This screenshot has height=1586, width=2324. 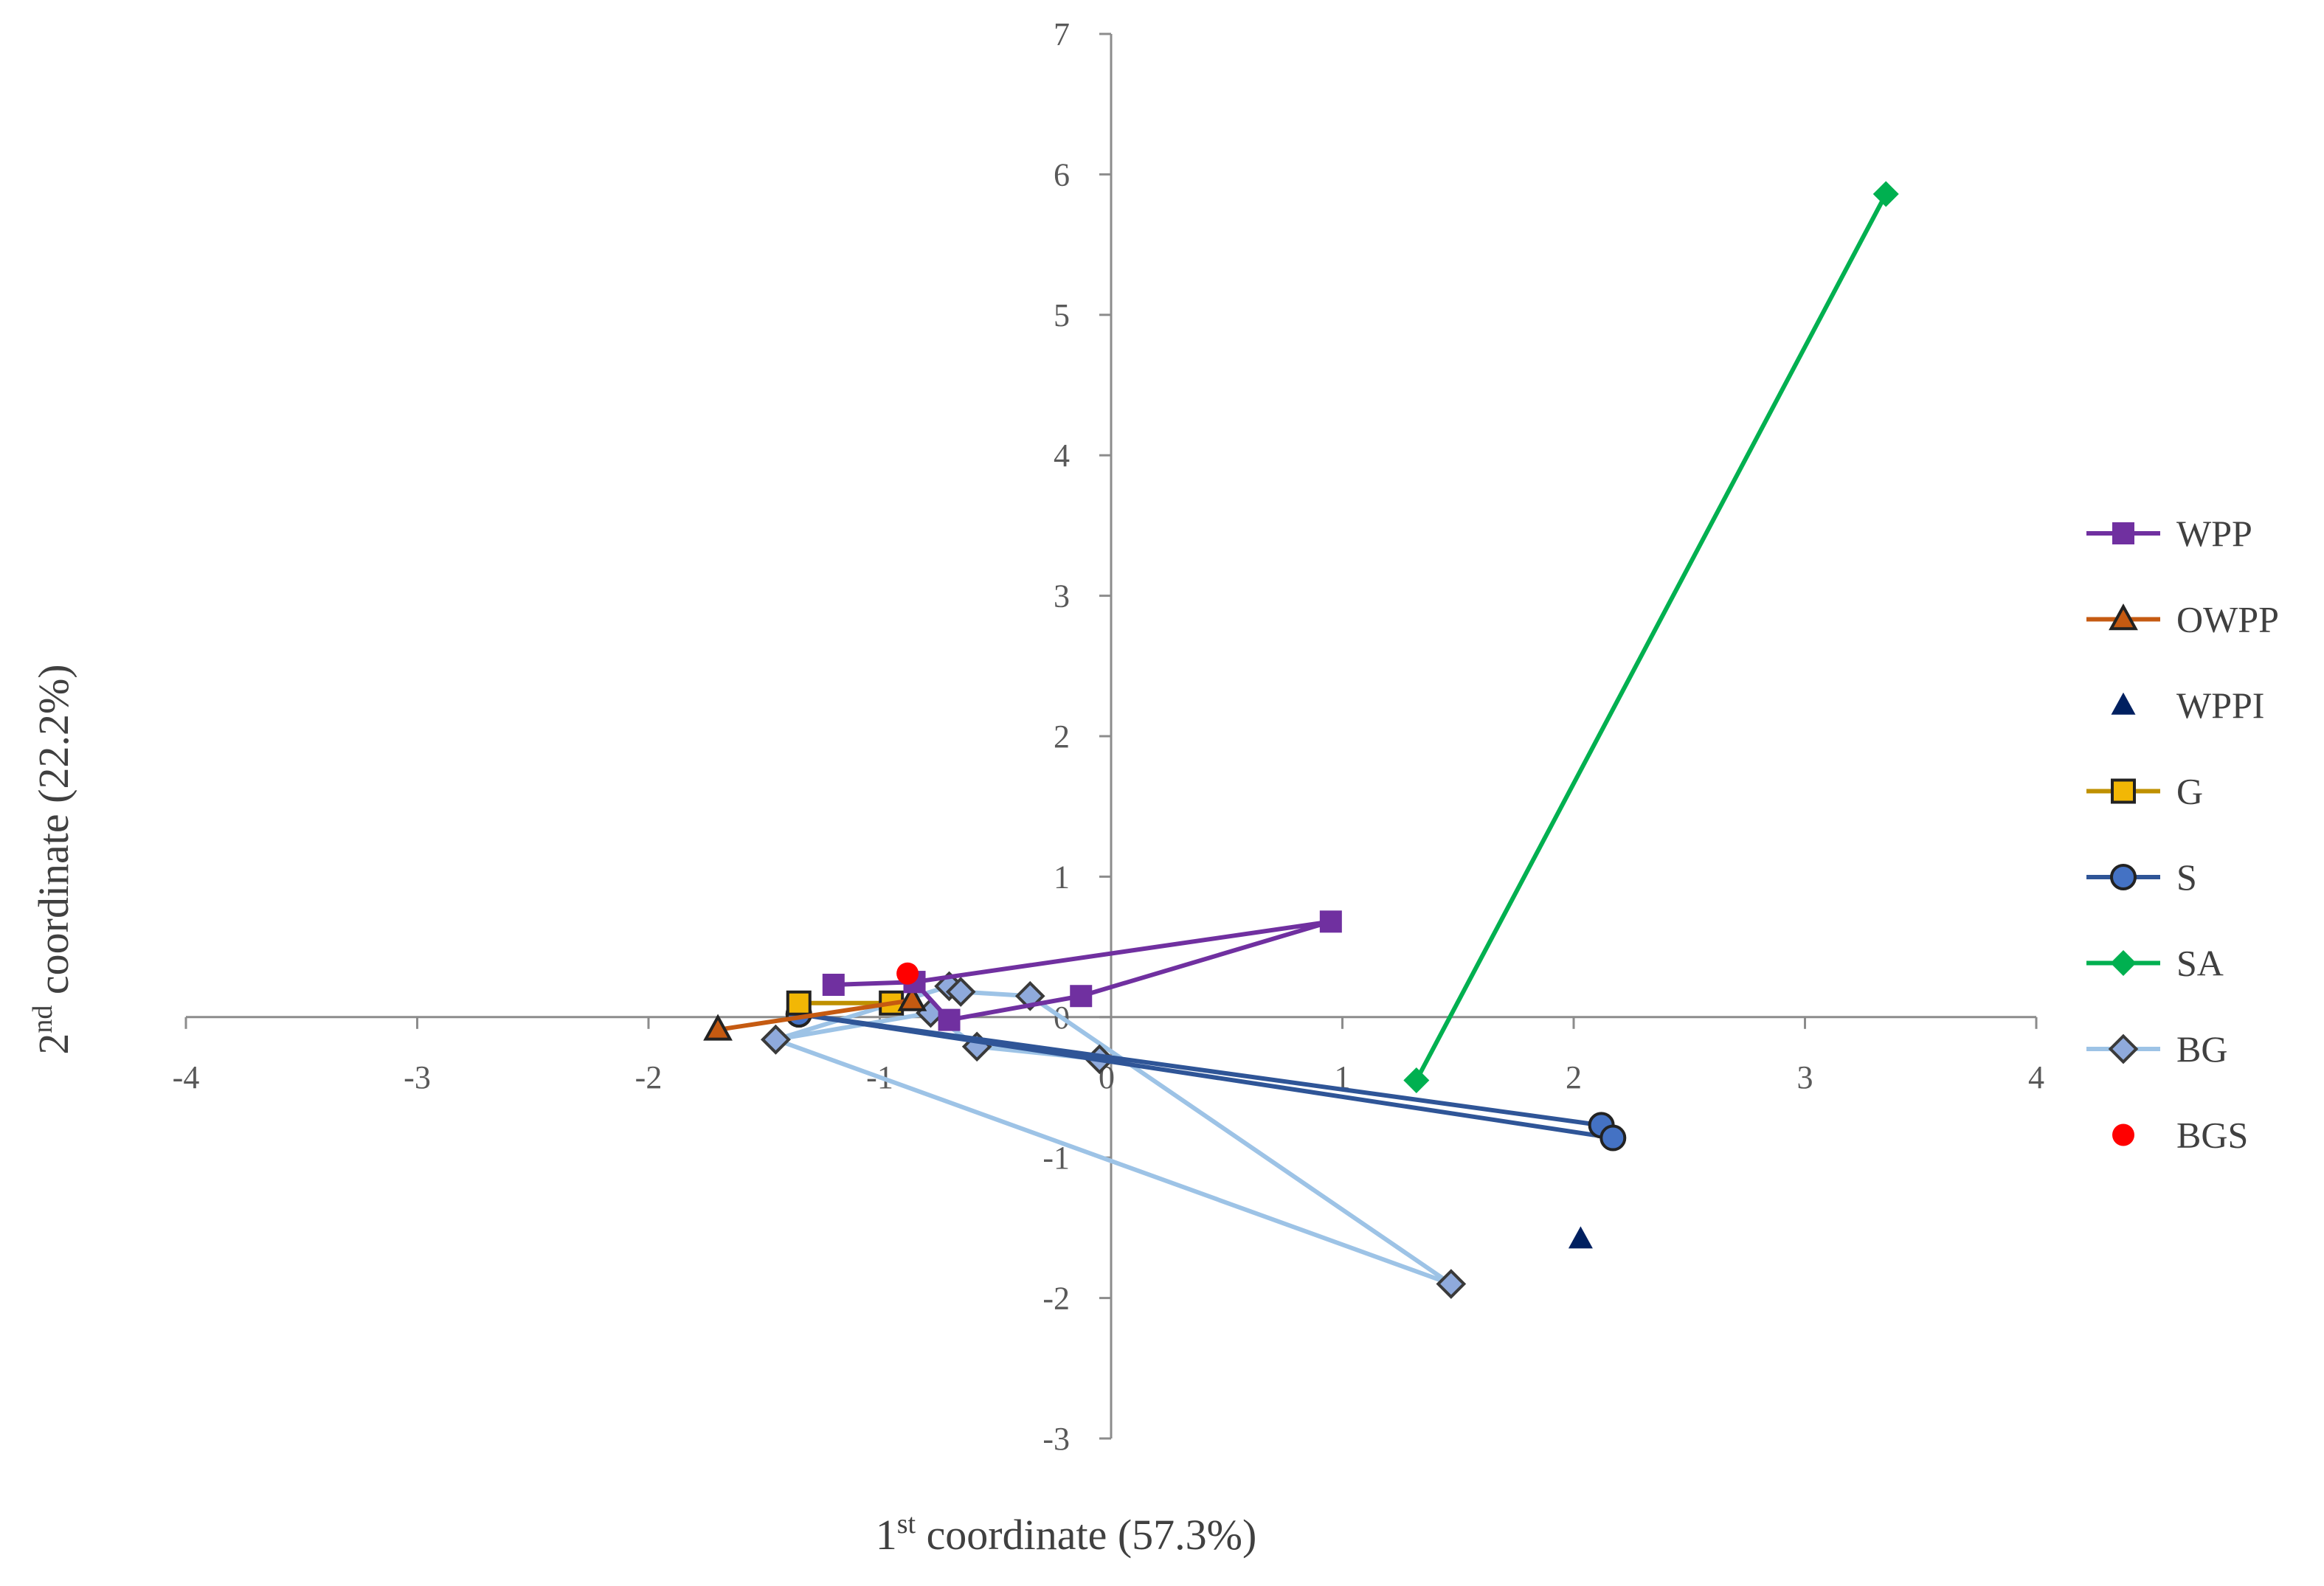 I want to click on x-tick-label: -2, so click(x=649, y=1077).